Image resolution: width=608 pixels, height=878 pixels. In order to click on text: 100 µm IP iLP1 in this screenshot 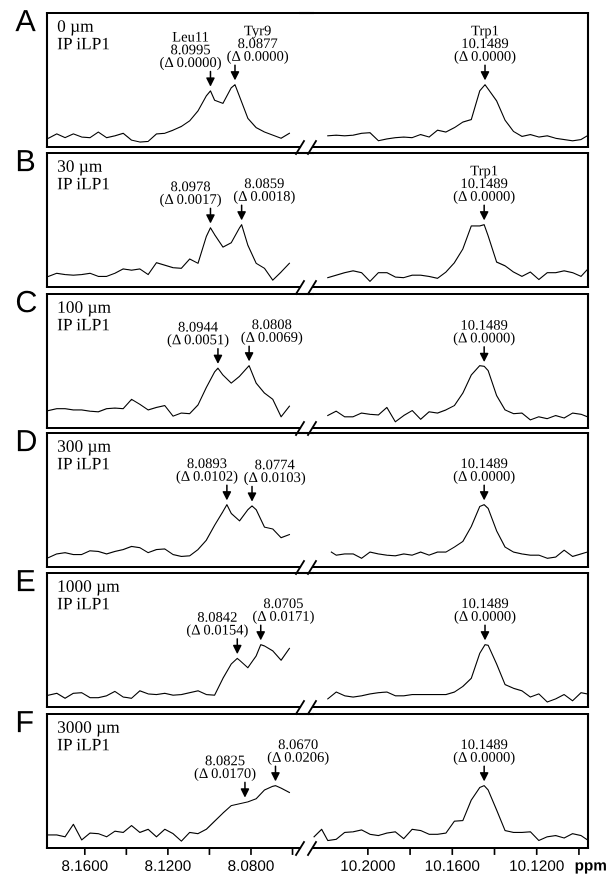, I will do `click(84, 315)`.